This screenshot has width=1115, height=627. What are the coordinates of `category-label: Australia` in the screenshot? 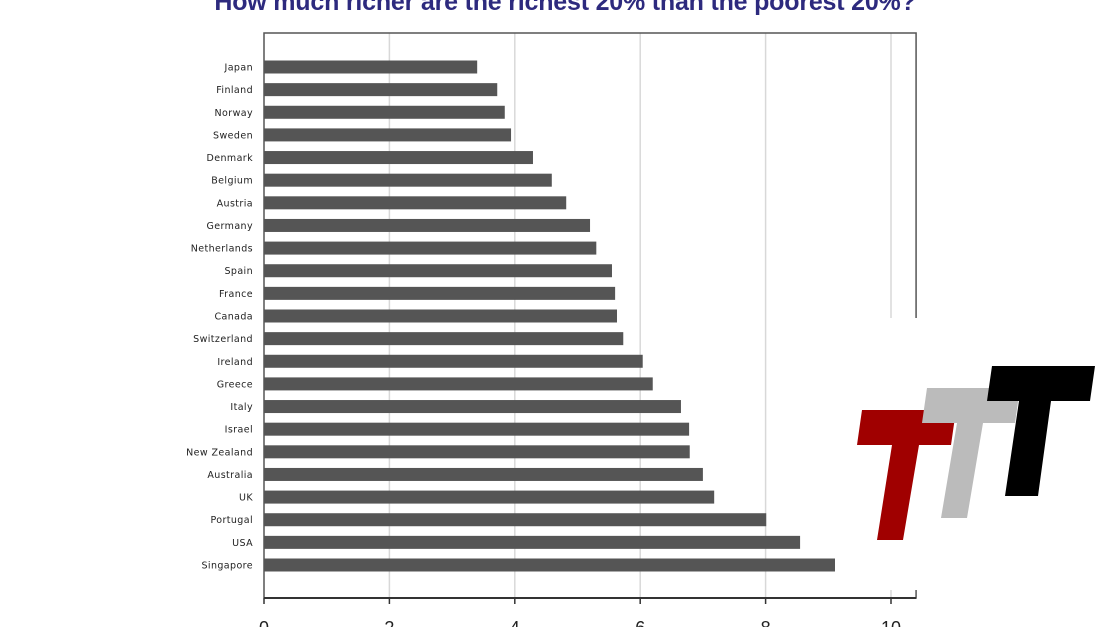 It's located at (230, 475).